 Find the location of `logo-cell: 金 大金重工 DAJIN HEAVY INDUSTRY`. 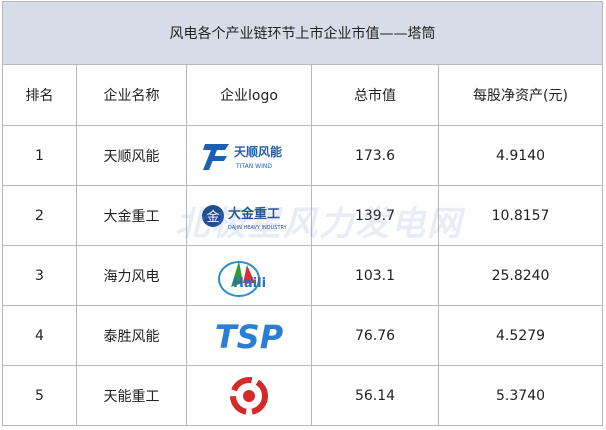

logo-cell: 金 大金重工 DAJIN HEAVY INDUSTRY is located at coordinates (249, 215).